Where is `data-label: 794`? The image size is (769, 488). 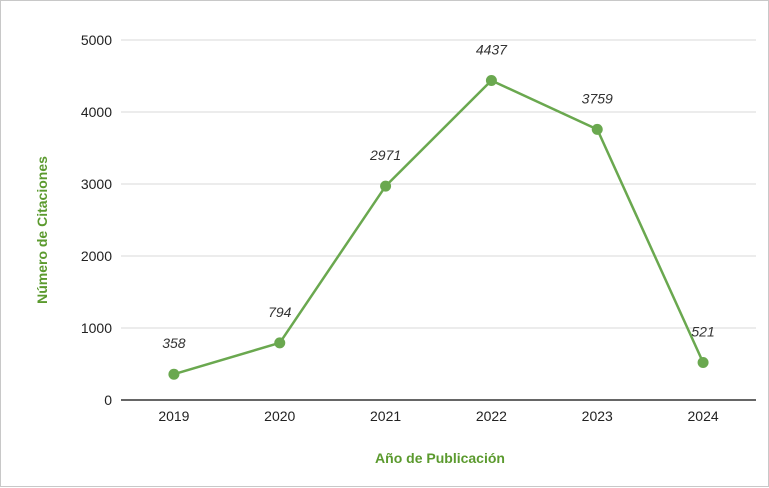
data-label: 794 is located at coordinates (280, 312).